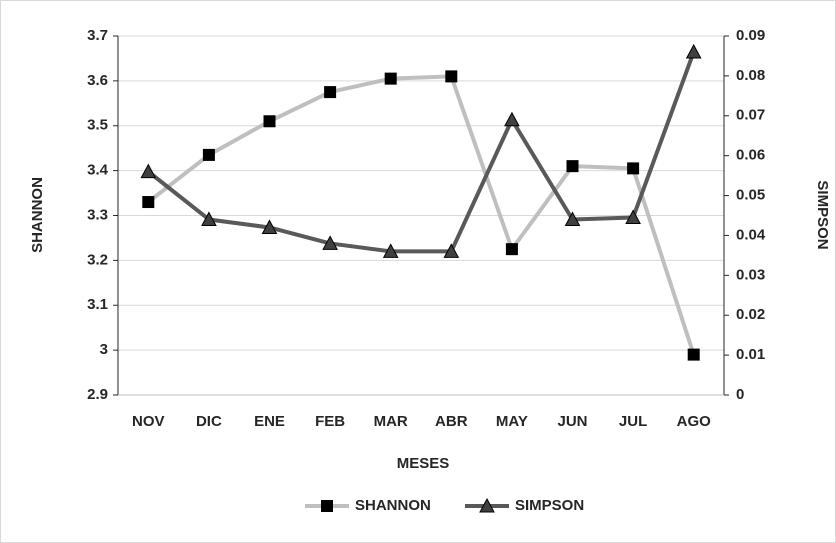  I want to click on legend-label: SHANNON, so click(393, 505).